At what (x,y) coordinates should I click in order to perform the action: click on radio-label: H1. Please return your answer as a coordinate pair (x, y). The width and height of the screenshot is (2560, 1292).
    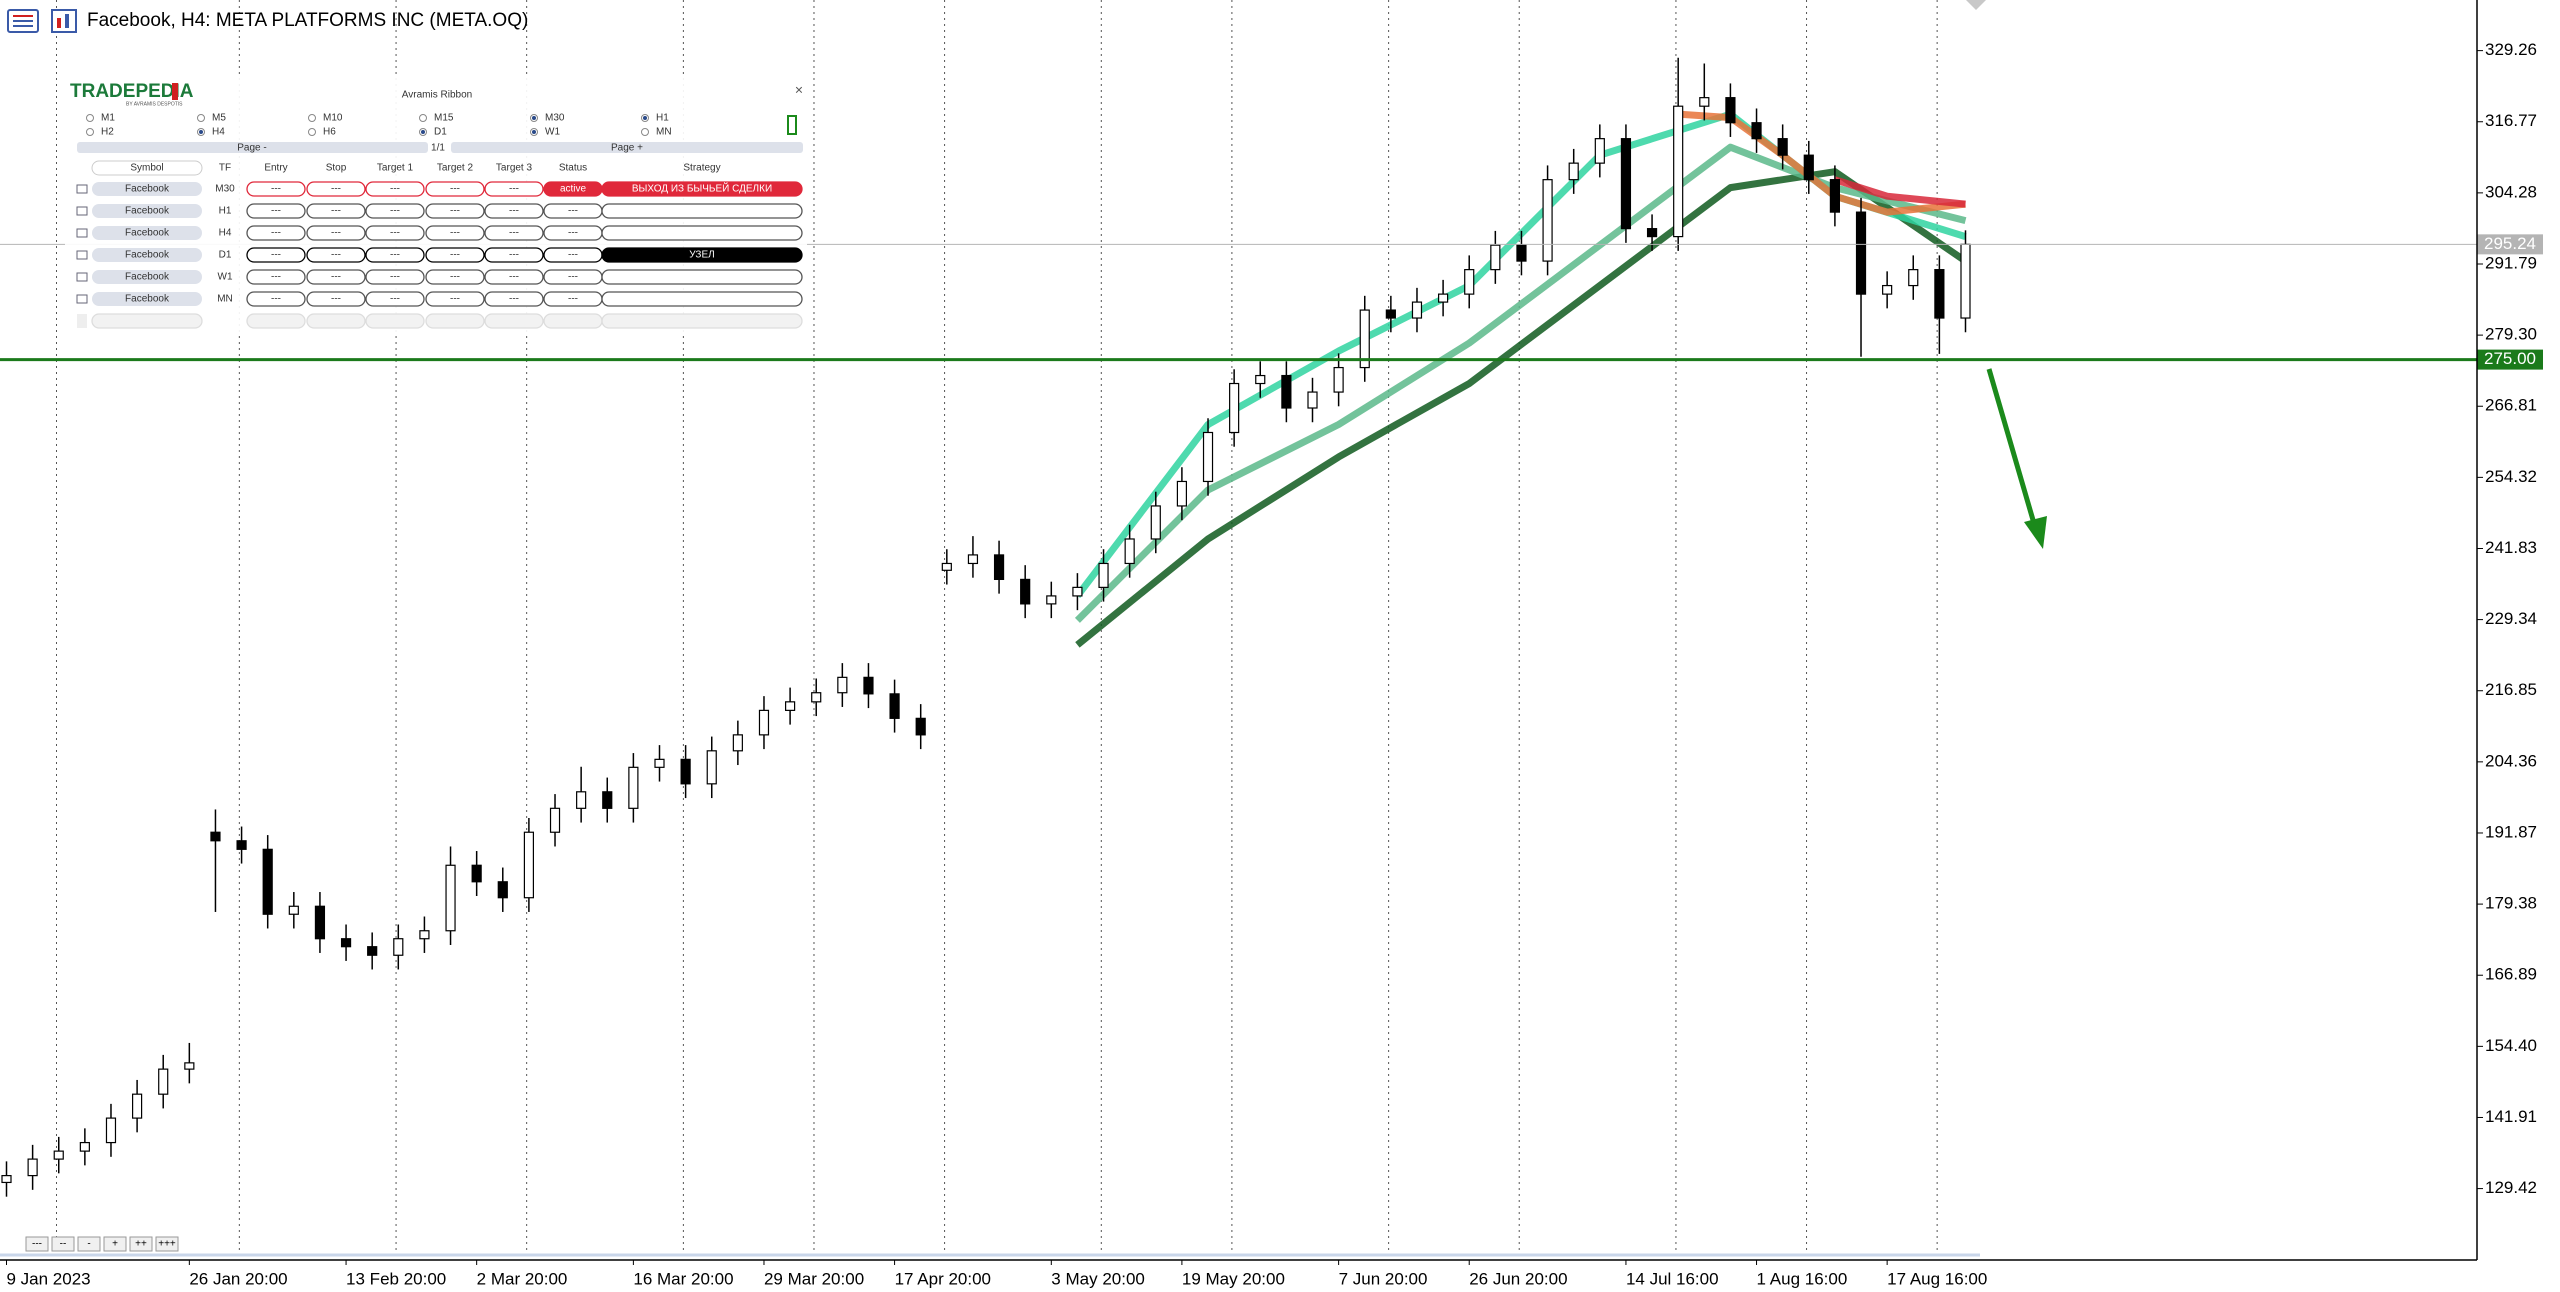
    Looking at the image, I should click on (662, 118).